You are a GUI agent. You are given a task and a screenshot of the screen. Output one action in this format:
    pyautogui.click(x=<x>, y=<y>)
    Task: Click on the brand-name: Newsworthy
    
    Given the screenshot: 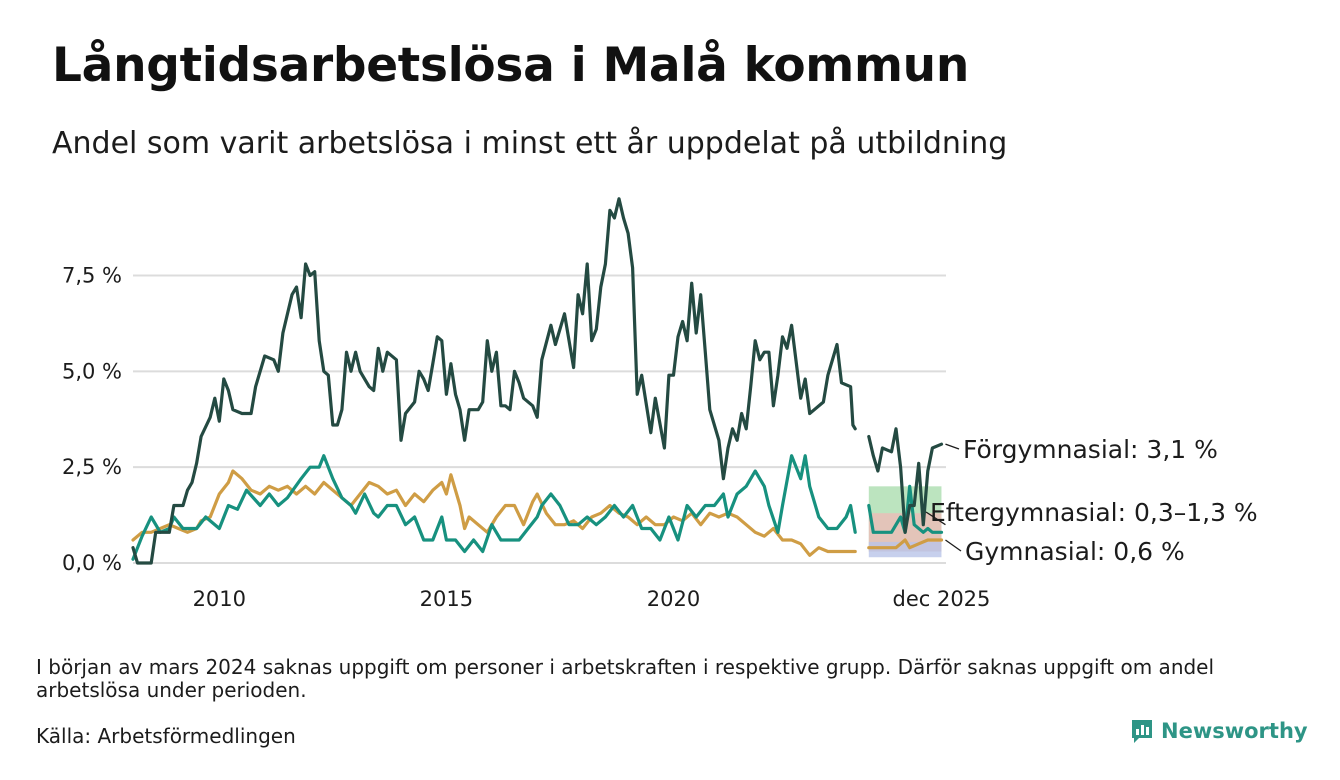 What is the action you would take?
    pyautogui.click(x=1234, y=731)
    